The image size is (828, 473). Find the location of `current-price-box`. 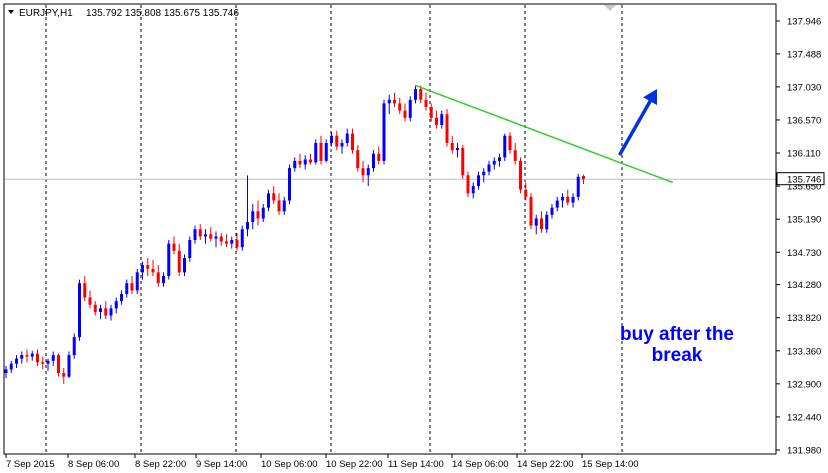

current-price-box is located at coordinates (800, 179).